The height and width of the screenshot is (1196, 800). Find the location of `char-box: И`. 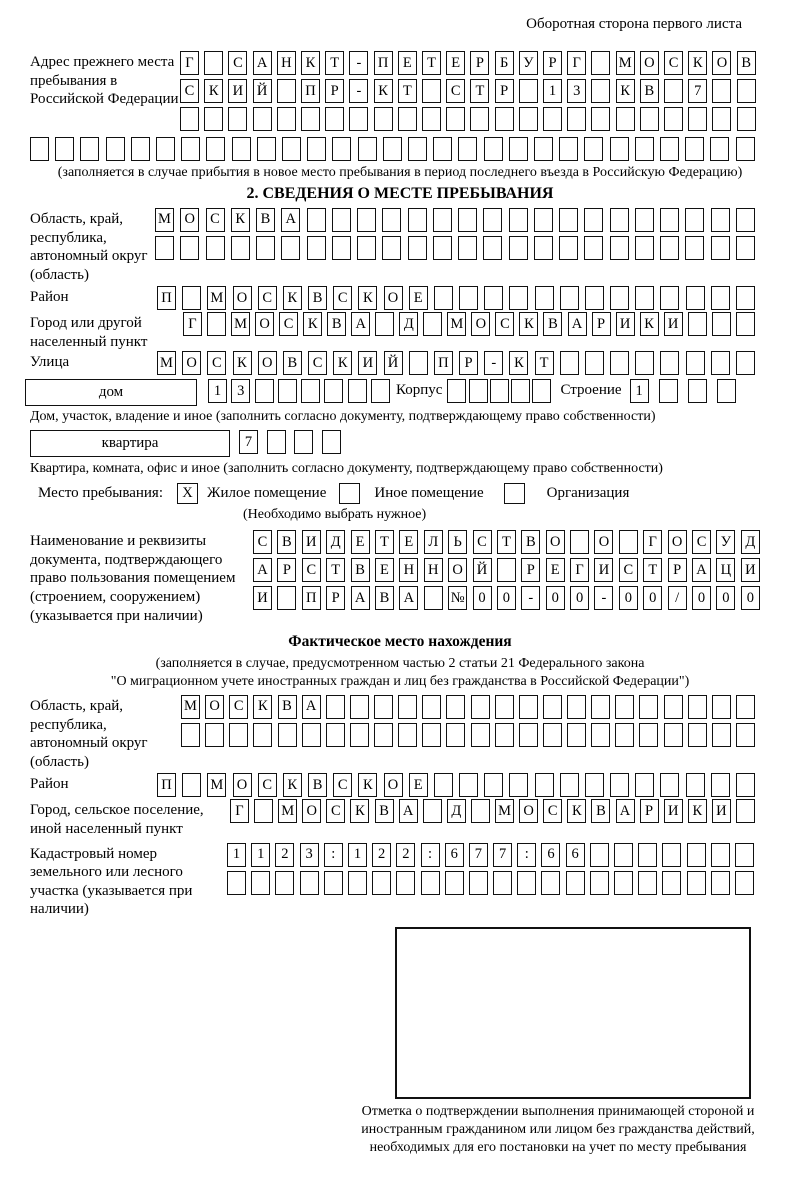

char-box: И is located at coordinates (238, 91).